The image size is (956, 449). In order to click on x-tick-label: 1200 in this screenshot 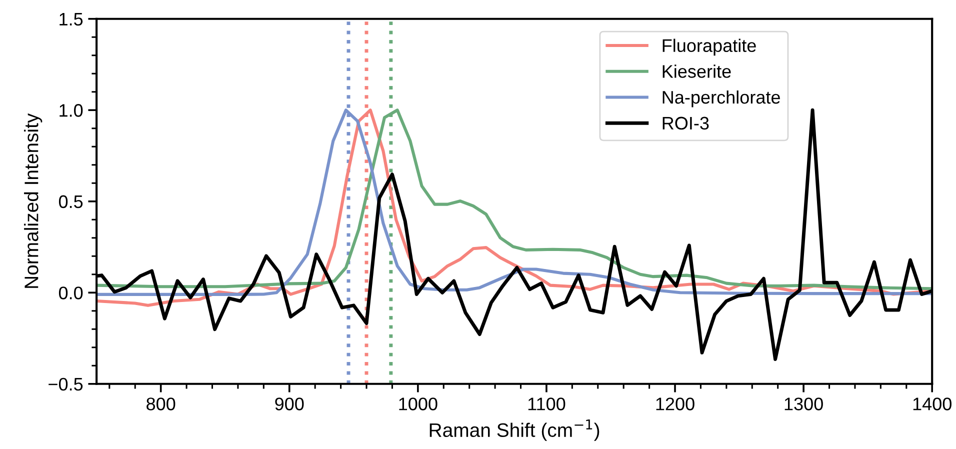, I will do `click(675, 404)`.